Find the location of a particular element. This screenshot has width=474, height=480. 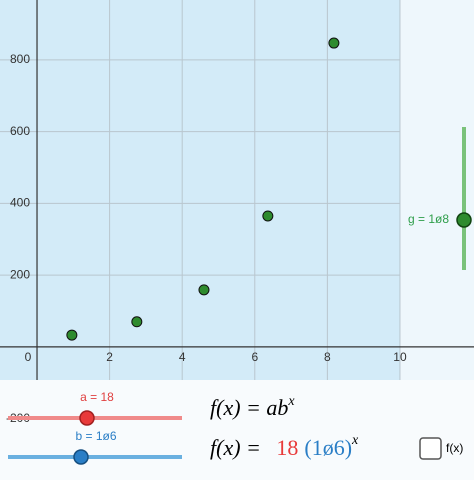

y-tick-label: 800 is located at coordinates (20, 59).